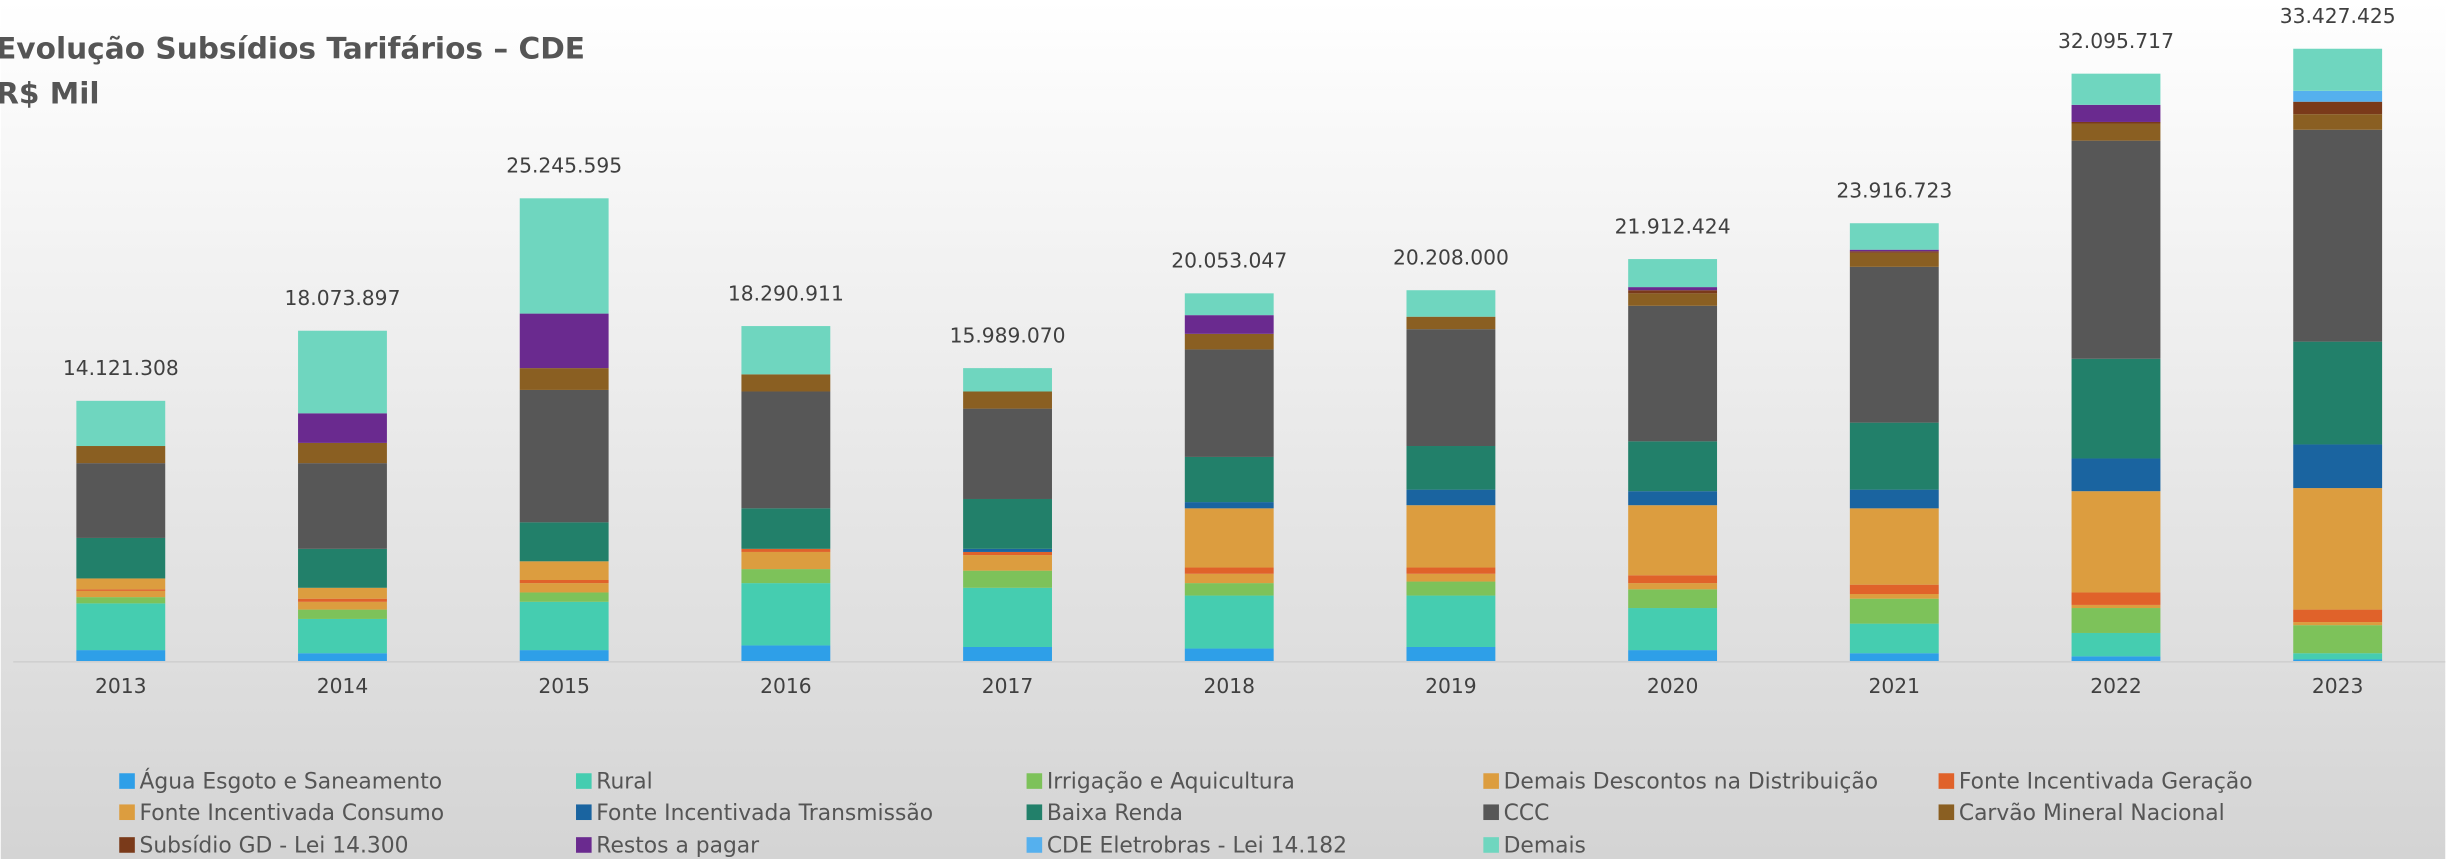 The image size is (2446, 859). What do you see at coordinates (2106, 782) in the screenshot?
I see `legend-label: Fonte Incentivada Geração` at bounding box center [2106, 782].